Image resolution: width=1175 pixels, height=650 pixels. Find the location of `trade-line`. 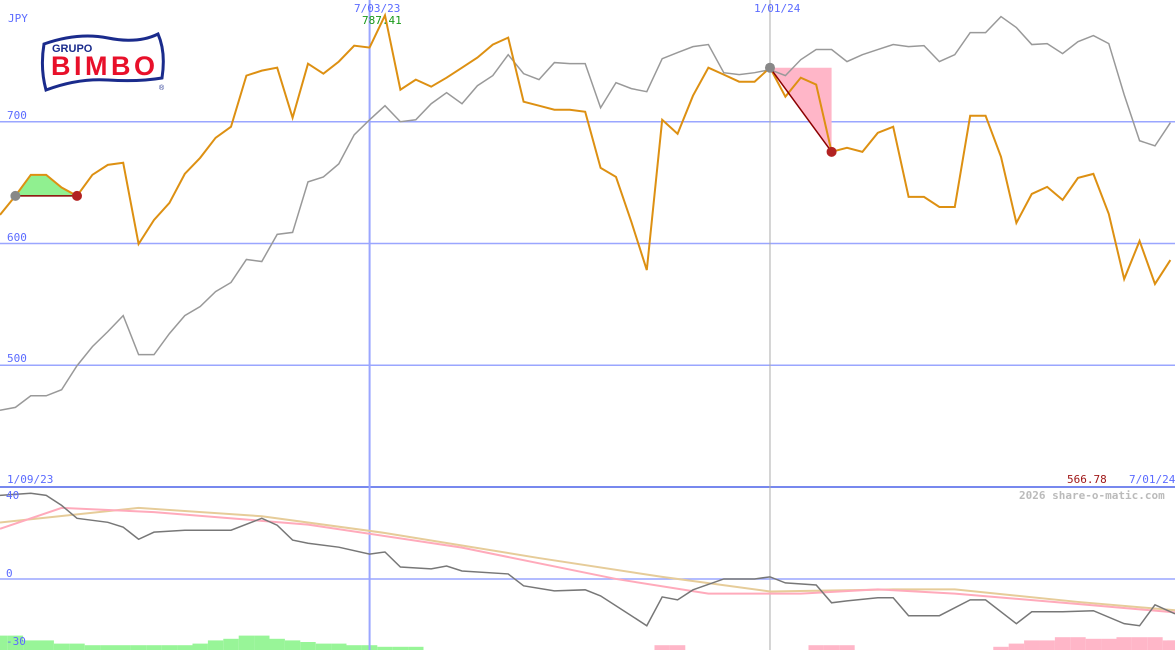

trade-line is located at coordinates (801, 110).